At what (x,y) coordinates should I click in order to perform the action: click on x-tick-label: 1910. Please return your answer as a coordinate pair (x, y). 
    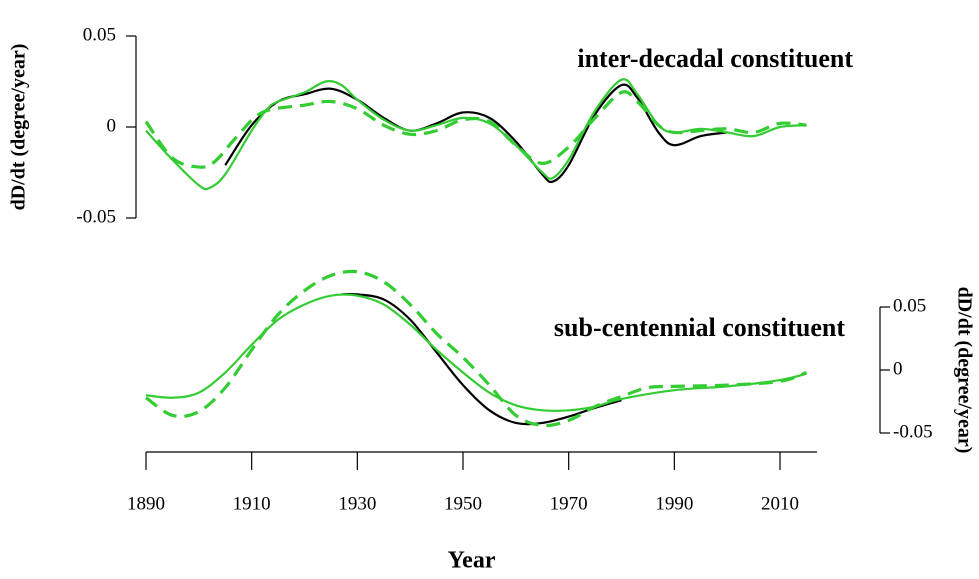
    Looking at the image, I should click on (252, 503).